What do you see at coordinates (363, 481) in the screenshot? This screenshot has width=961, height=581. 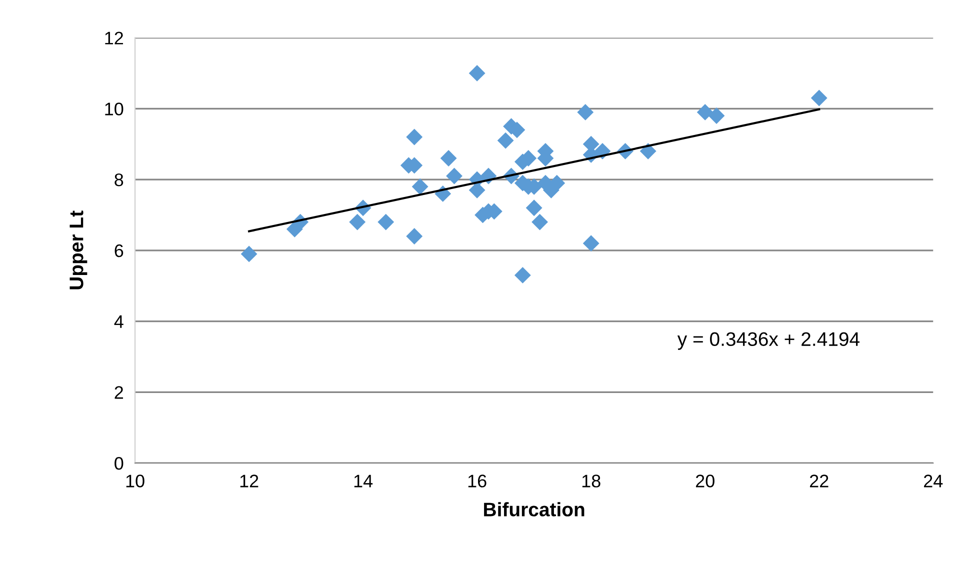 I see `x-tick-label: 14` at bounding box center [363, 481].